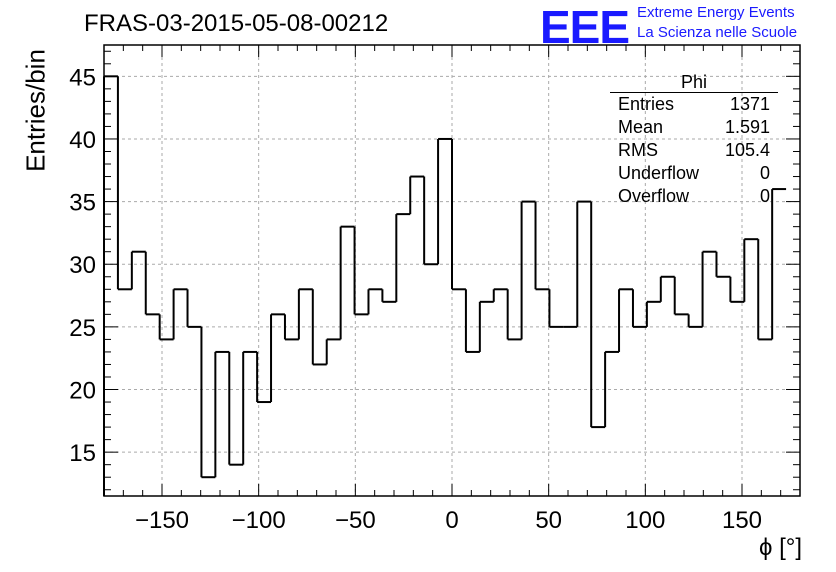 The height and width of the screenshot is (572, 836). Describe the element at coordinates (641, 127) in the screenshot. I see `mean-label: Mean` at that location.